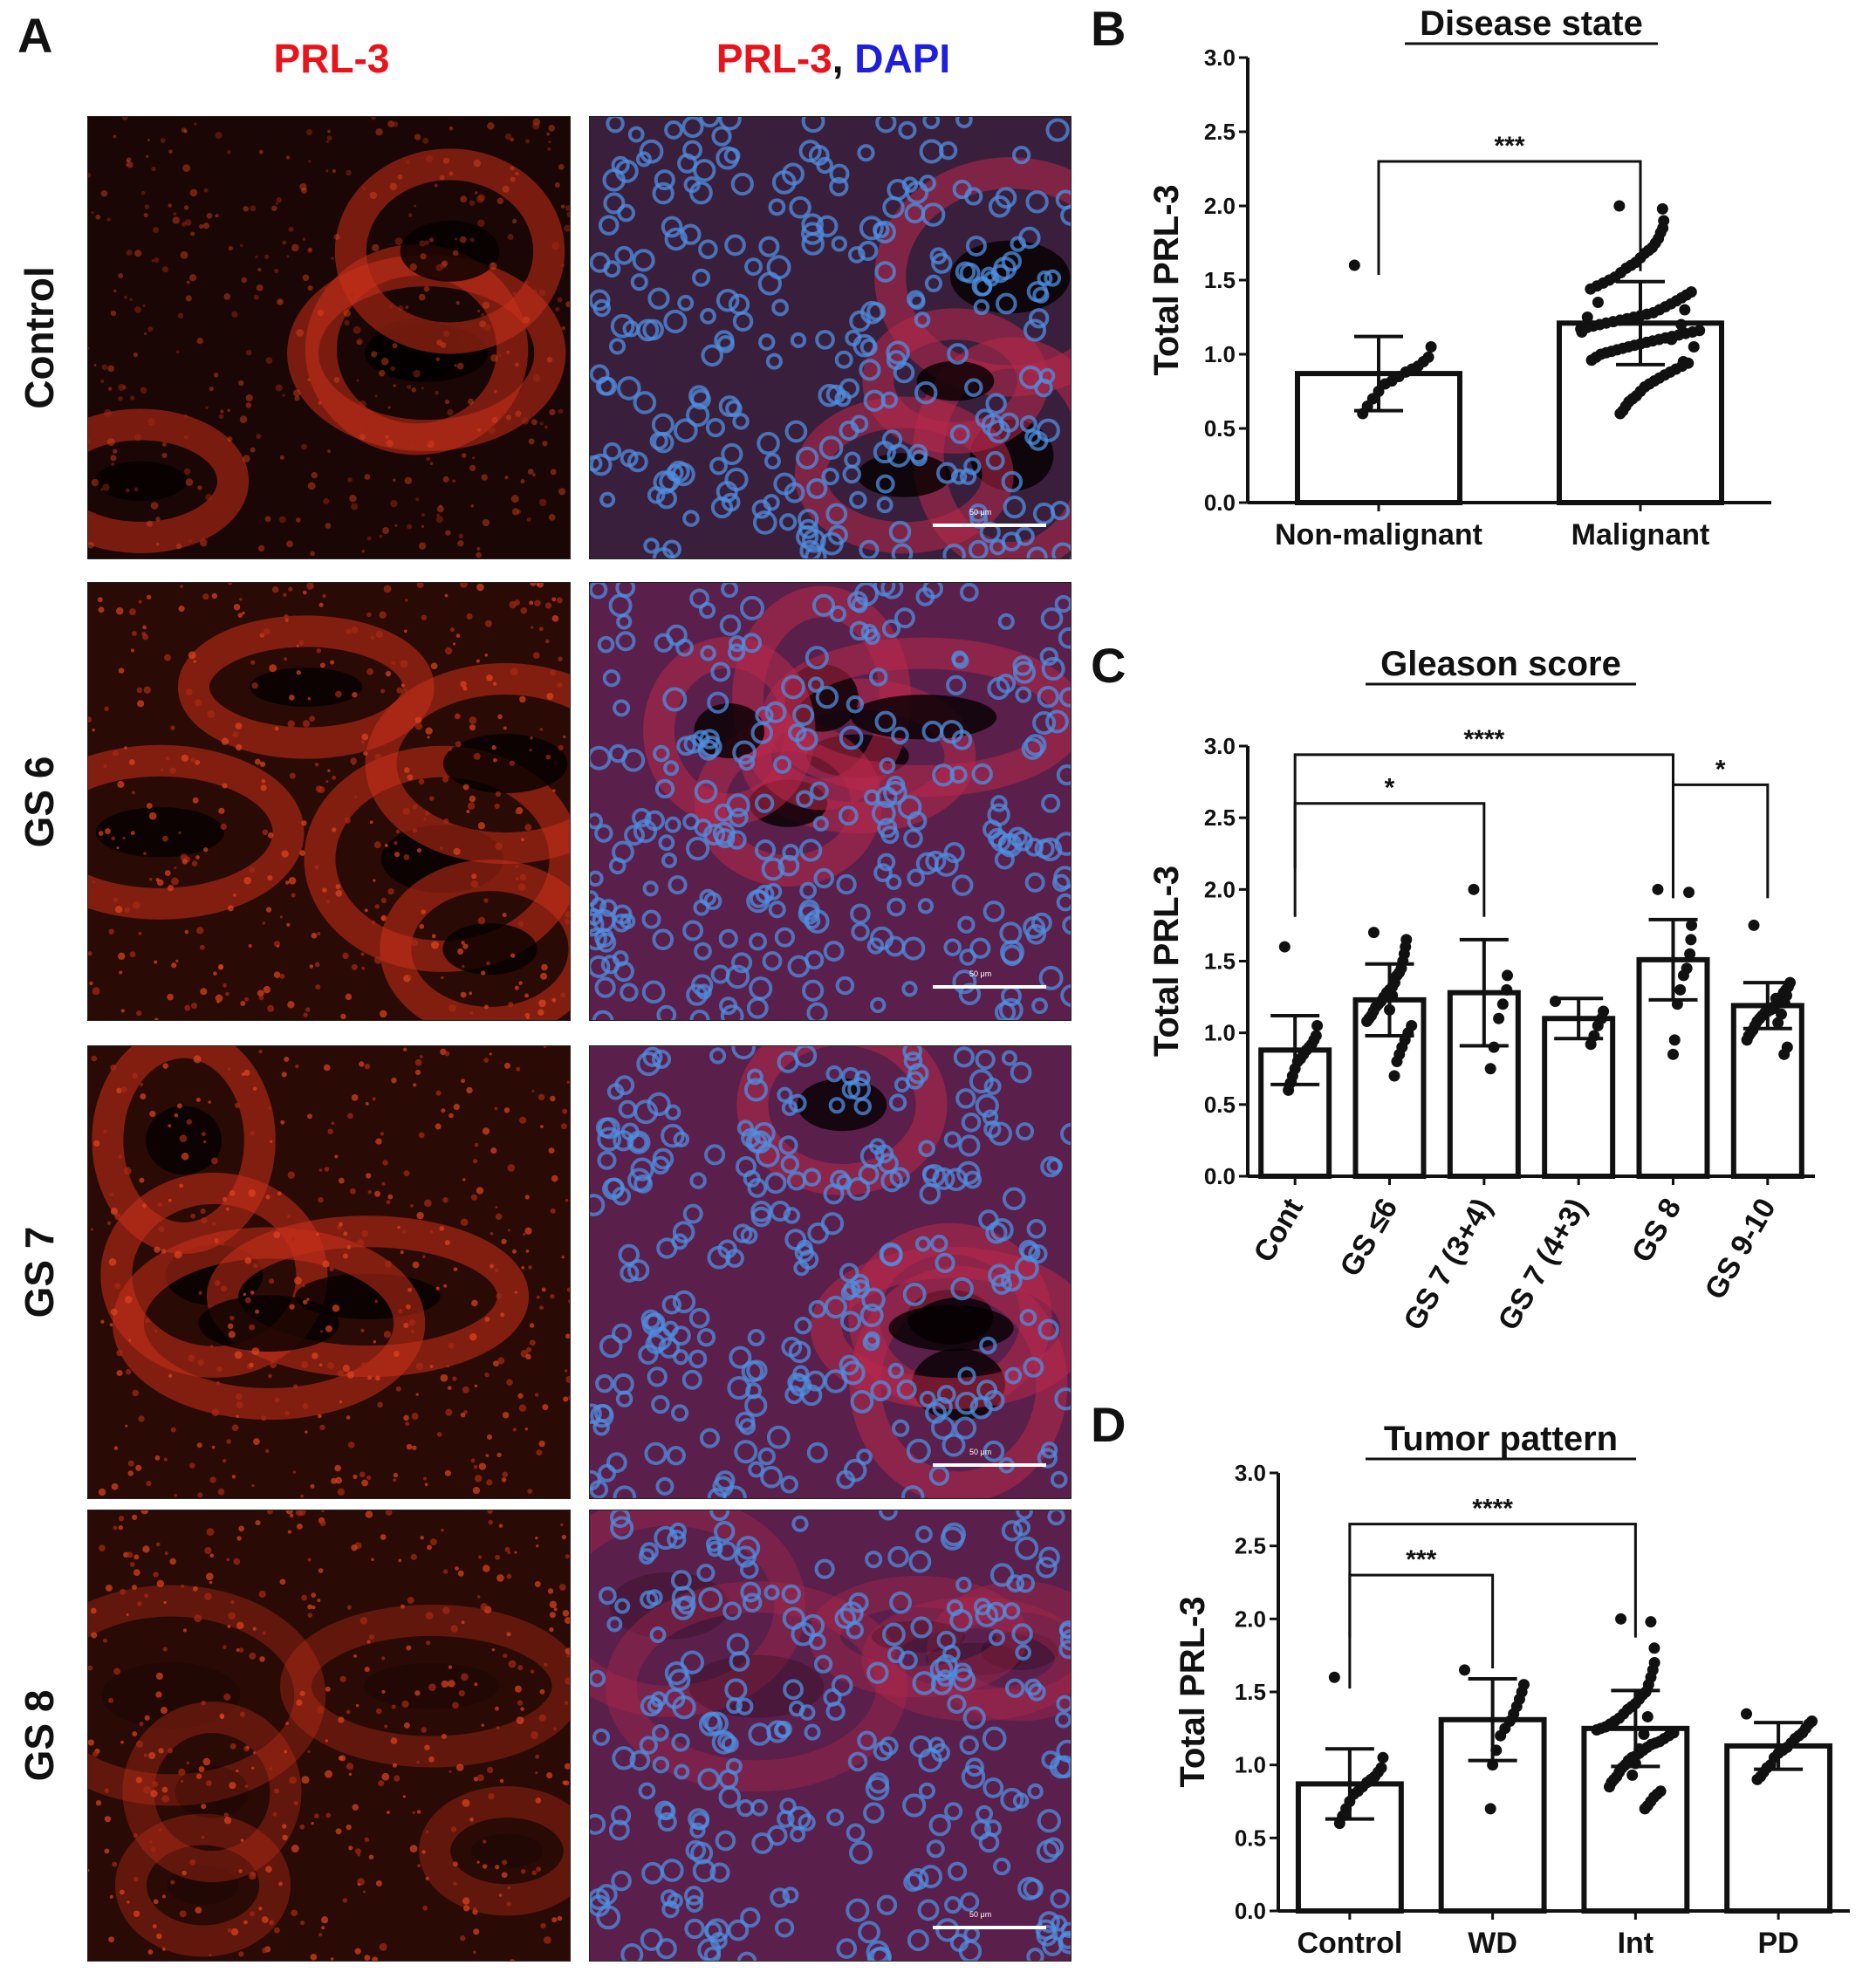 The width and height of the screenshot is (1876, 1979). I want to click on merged-image-gs-6: 50 μm, so click(830, 801).